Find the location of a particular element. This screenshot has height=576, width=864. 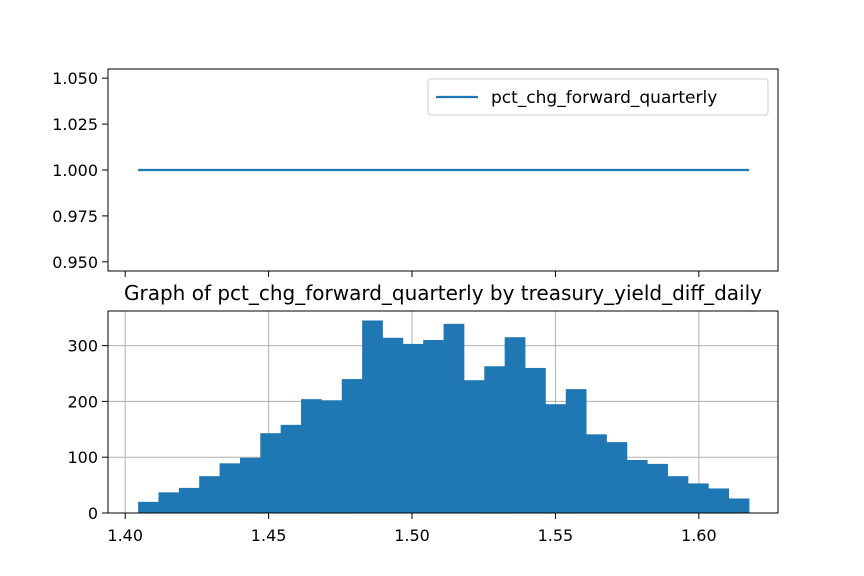

y-tick-label: 1.025 is located at coordinates (75, 124).